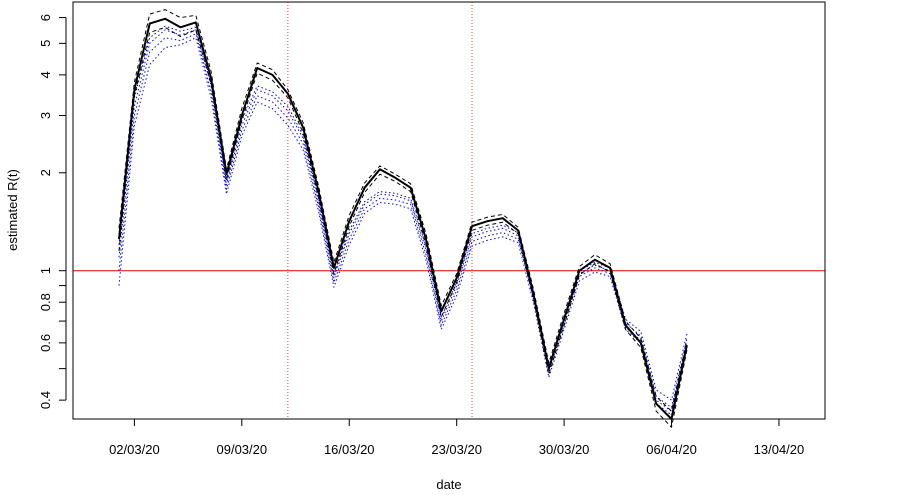 The width and height of the screenshot is (900, 495). Describe the element at coordinates (45, 17) in the screenshot. I see `y-tick-label: 6` at that location.